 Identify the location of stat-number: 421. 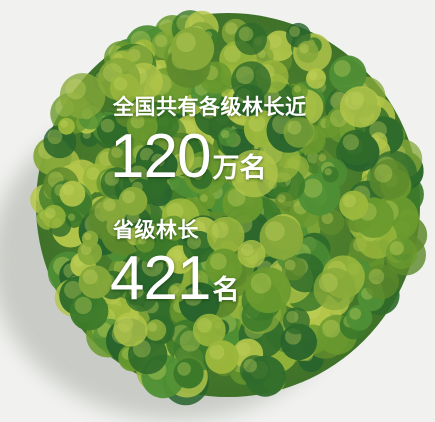
(160, 278).